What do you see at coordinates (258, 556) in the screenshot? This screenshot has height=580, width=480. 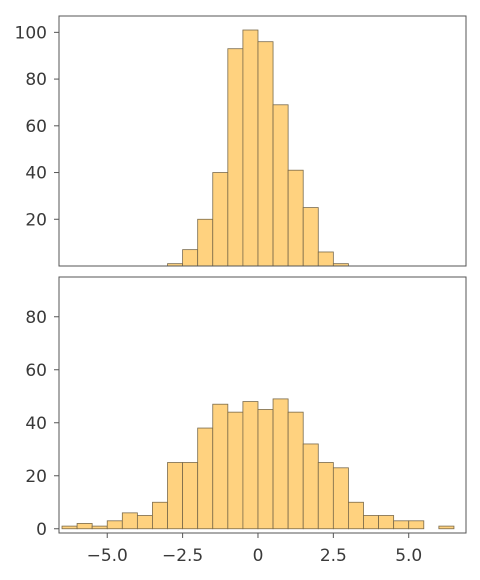 I see `x-tick-label: 0` at bounding box center [258, 556].